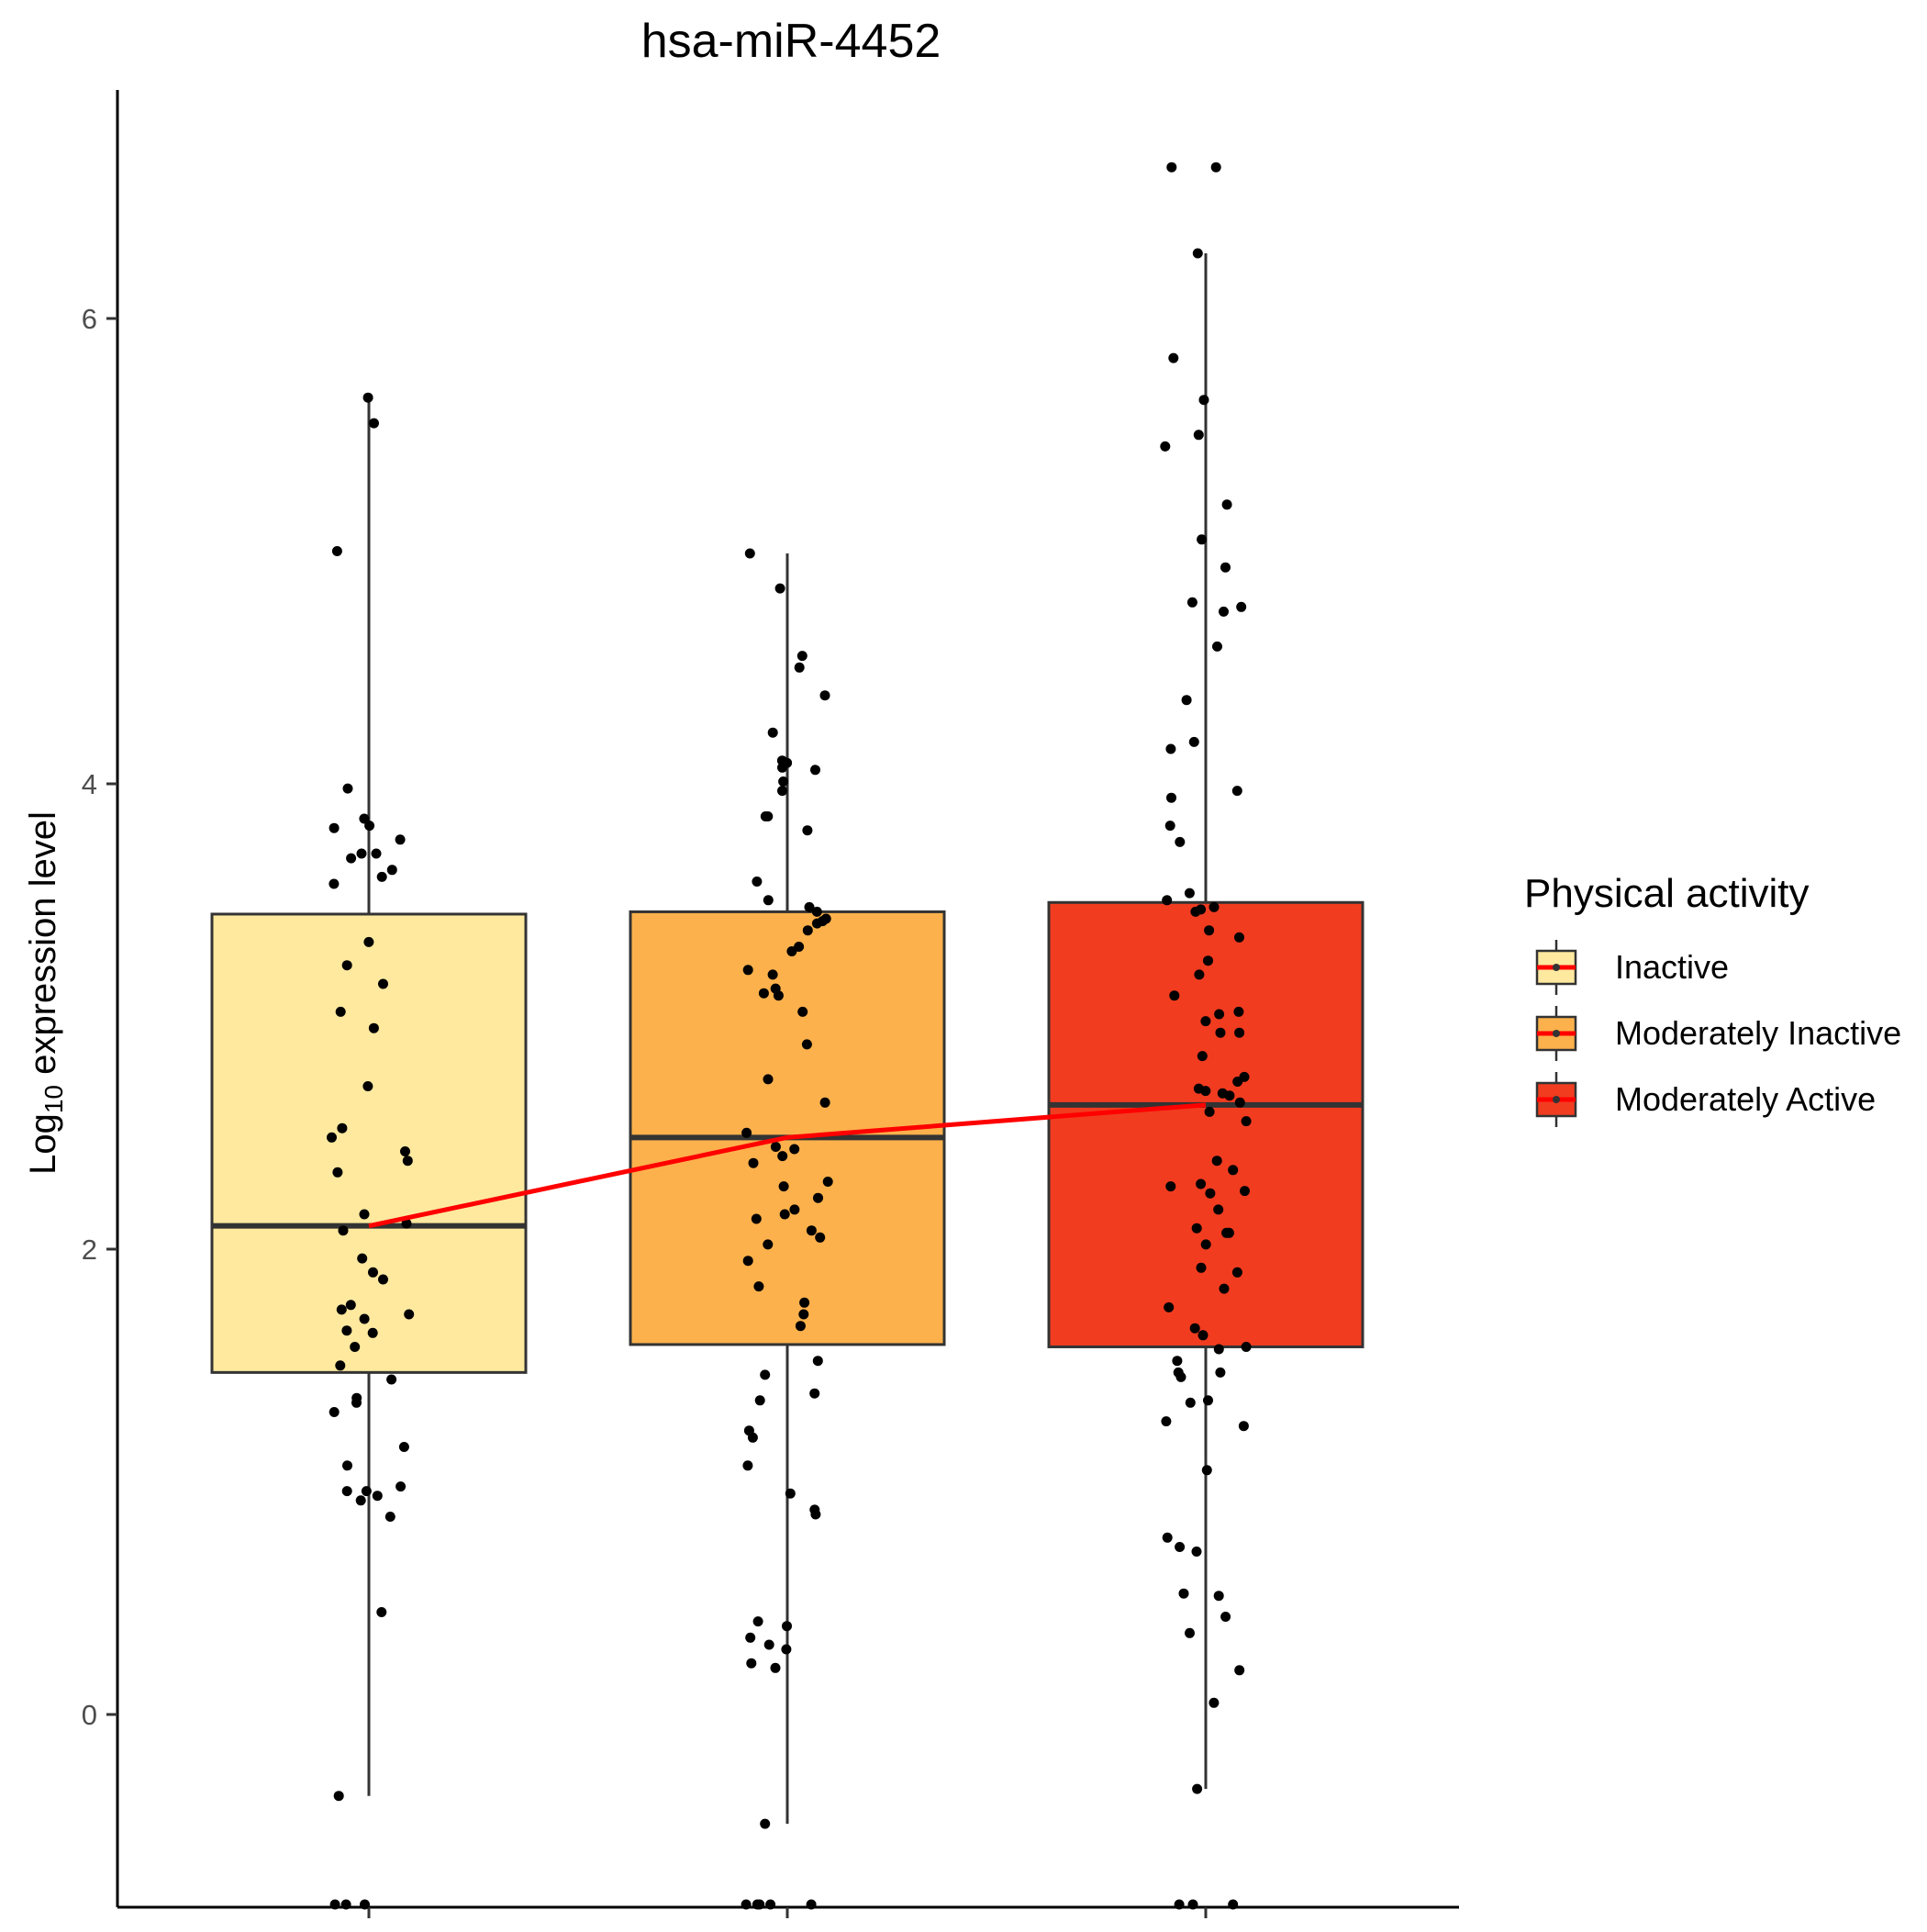 The image size is (1927, 1932). I want to click on legend-title: Physical activity, so click(1667, 893).